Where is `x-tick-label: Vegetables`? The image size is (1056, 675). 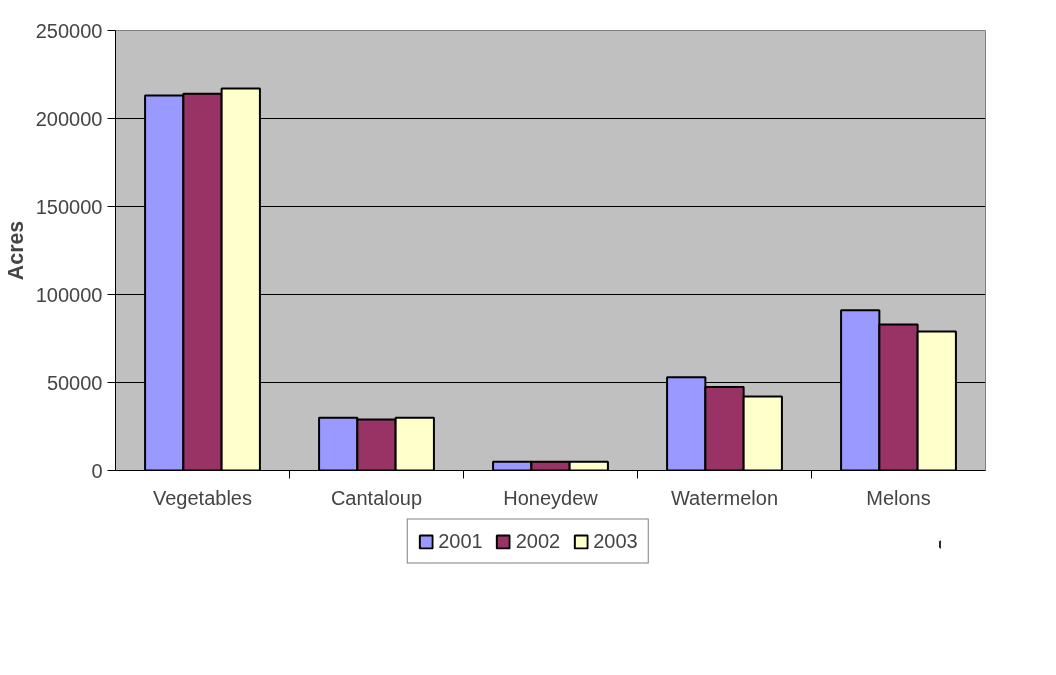
x-tick-label: Vegetables is located at coordinates (202, 497).